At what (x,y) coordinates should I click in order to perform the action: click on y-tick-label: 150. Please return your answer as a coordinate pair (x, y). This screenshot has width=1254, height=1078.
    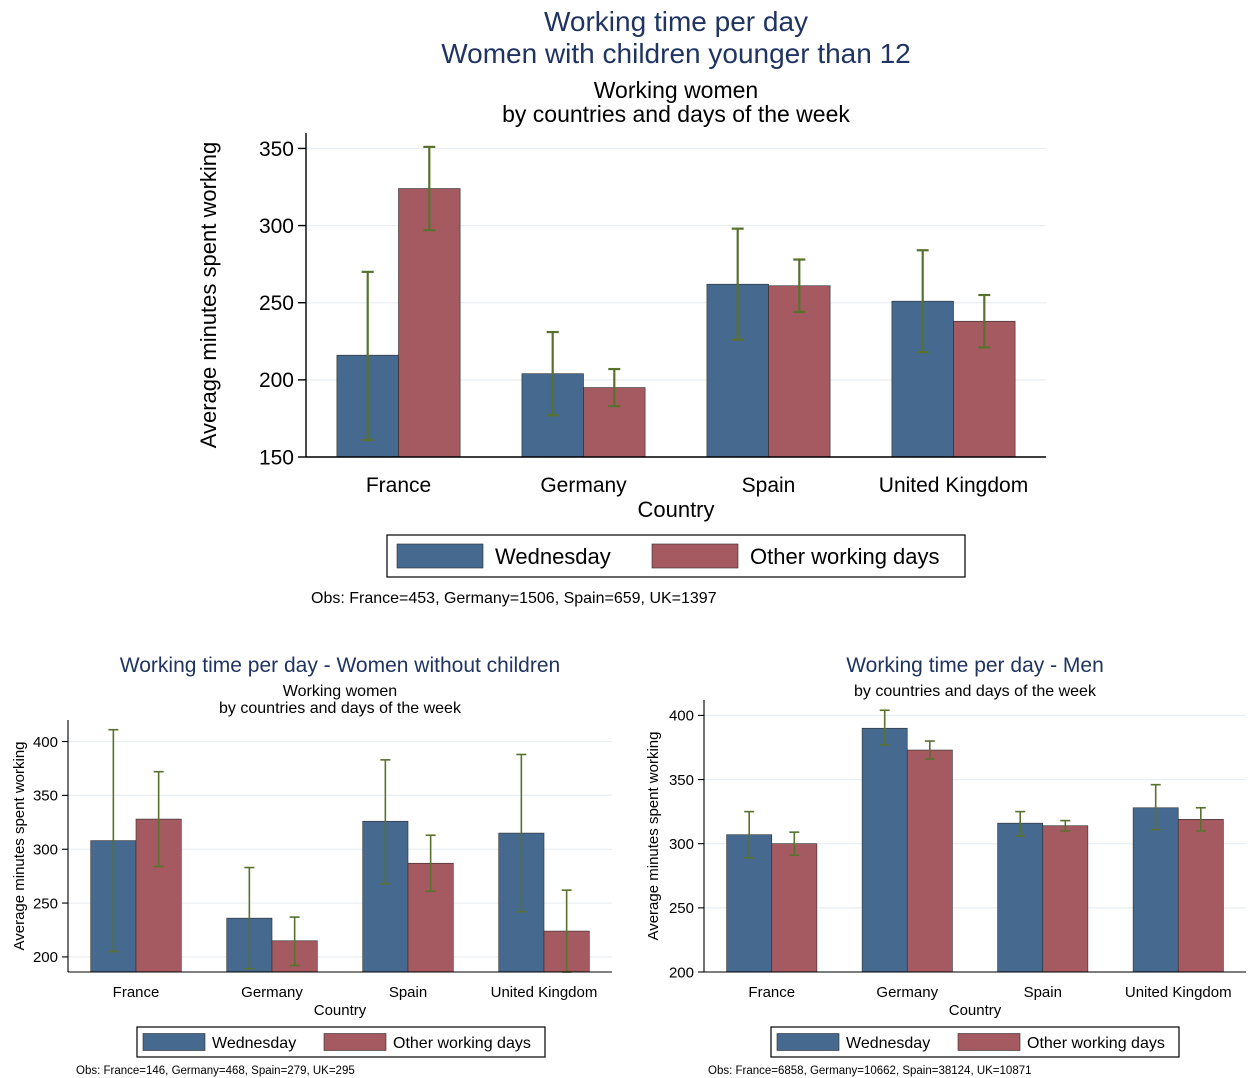
    Looking at the image, I should click on (276, 457).